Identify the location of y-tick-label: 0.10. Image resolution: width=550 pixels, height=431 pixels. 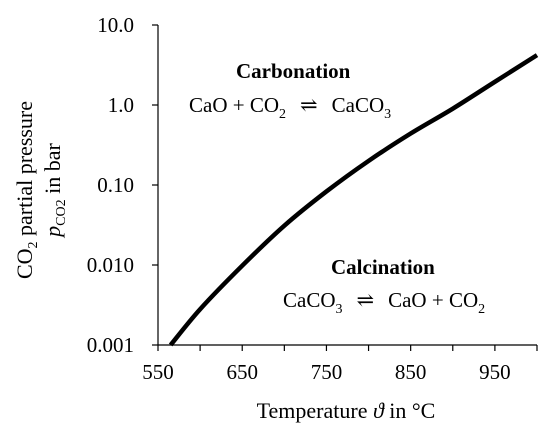
(115, 185).